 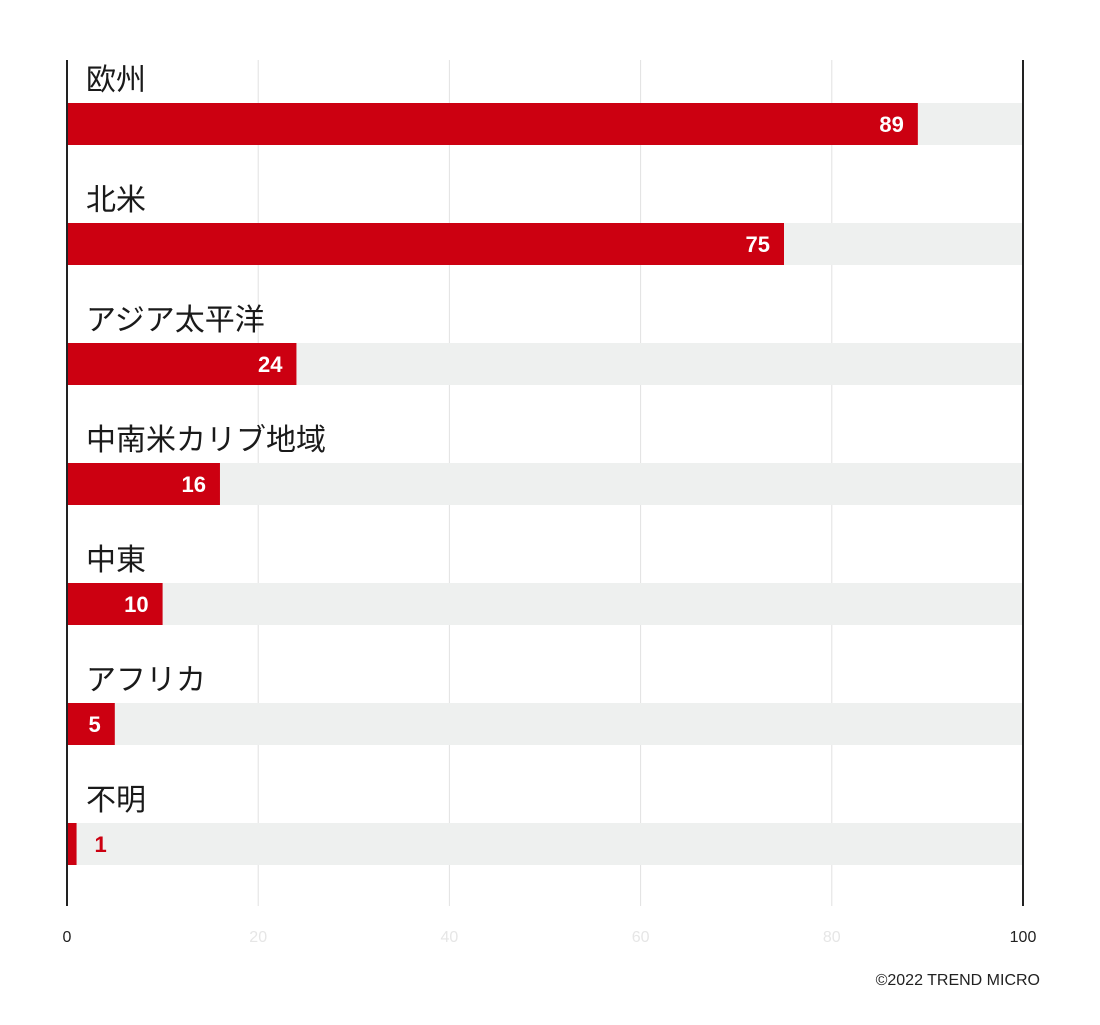 What do you see at coordinates (758, 244) in the screenshot?
I see `data-label: 75` at bounding box center [758, 244].